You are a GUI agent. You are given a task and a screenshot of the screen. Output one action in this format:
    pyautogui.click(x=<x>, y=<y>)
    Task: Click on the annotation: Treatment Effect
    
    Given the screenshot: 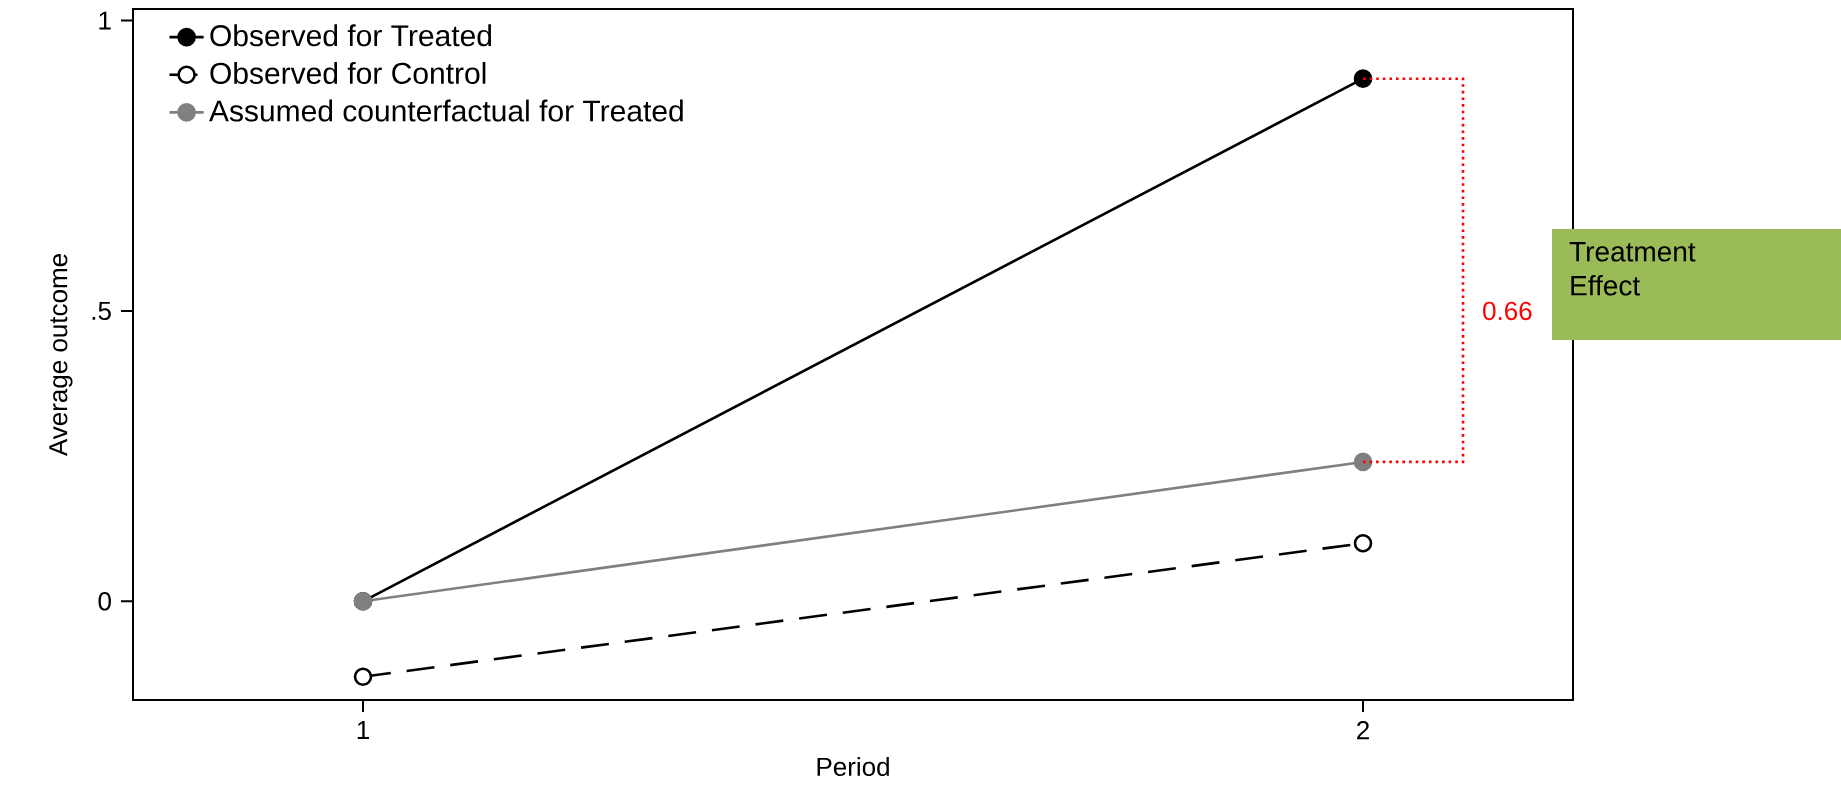 What is the action you would take?
    pyautogui.click(x=1632, y=269)
    